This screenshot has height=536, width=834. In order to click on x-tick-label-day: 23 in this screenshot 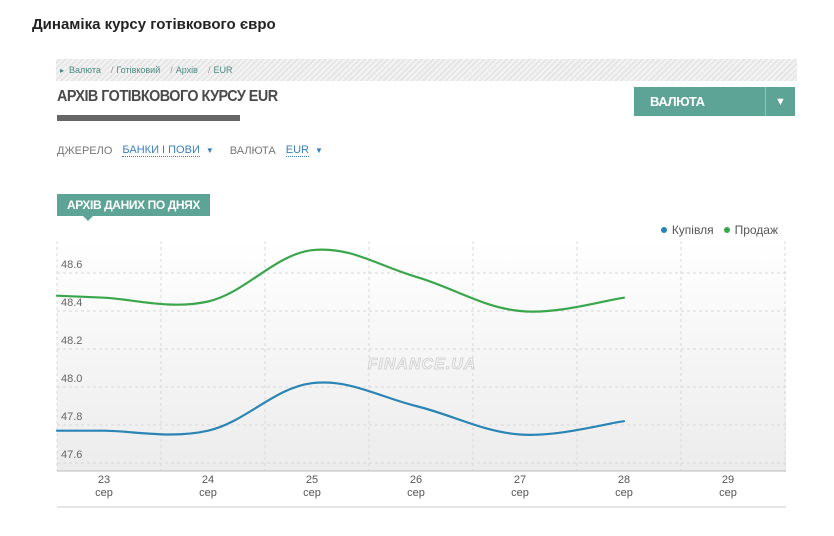, I will do `click(104, 480)`.